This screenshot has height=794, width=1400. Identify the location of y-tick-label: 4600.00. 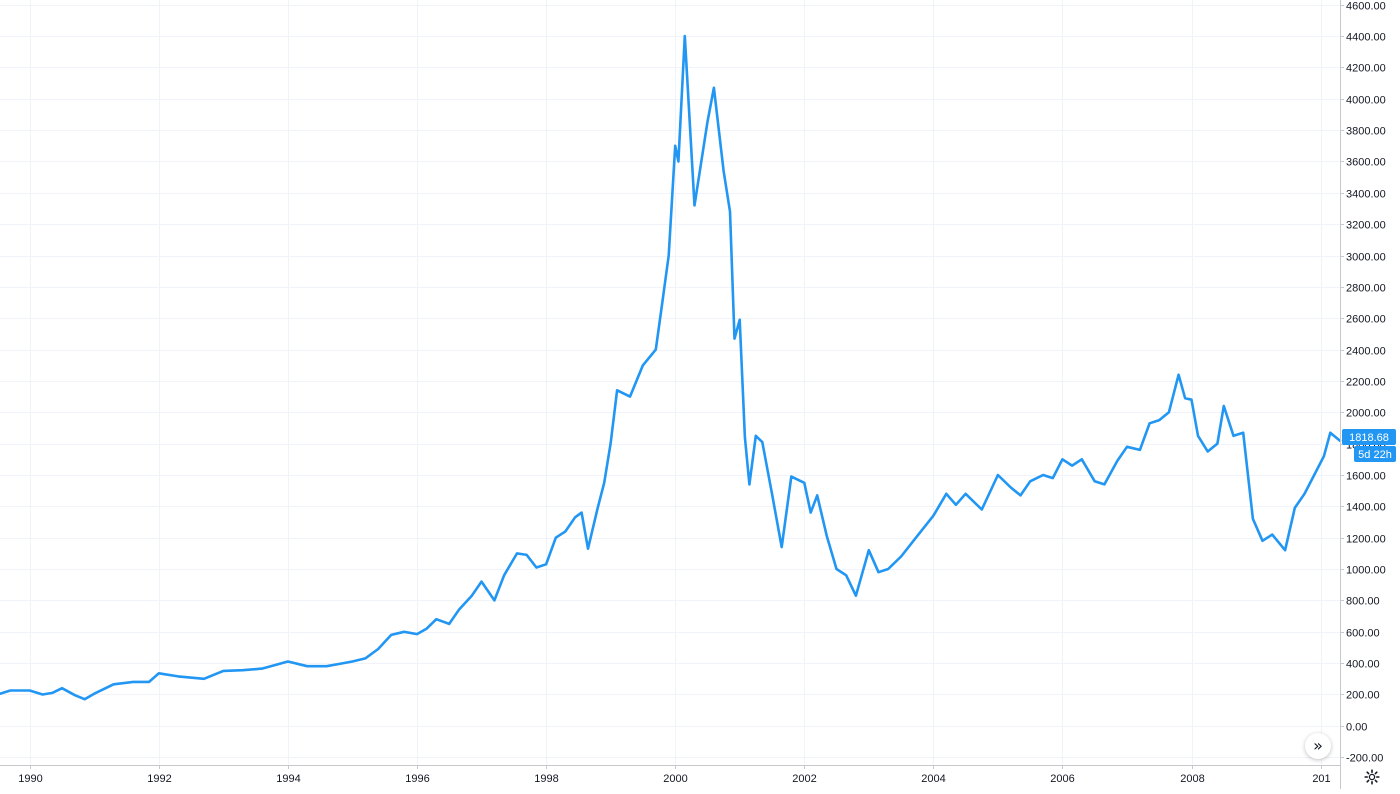
(1366, 7).